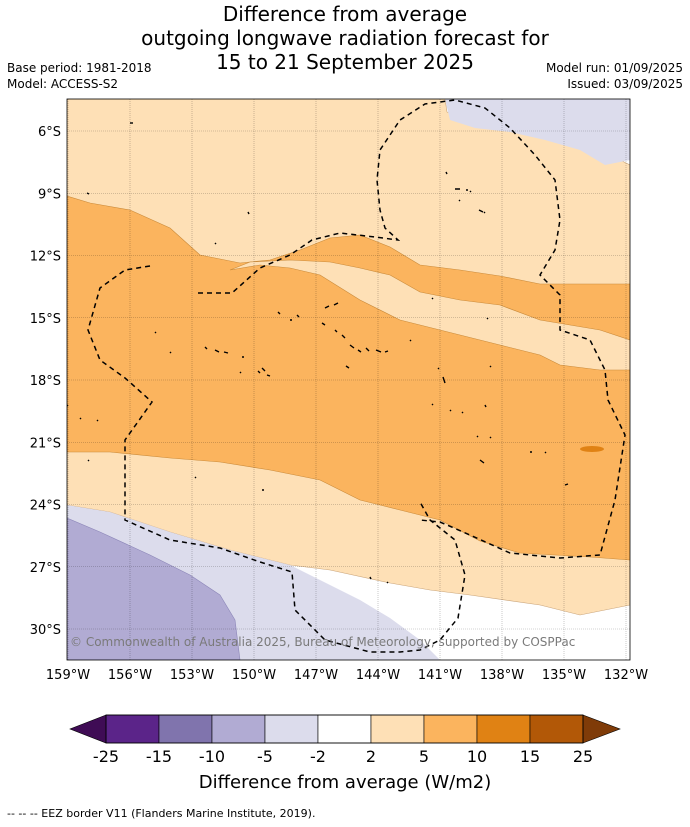  What do you see at coordinates (45, 257) in the screenshot?
I see `latitude-label: 12°S` at bounding box center [45, 257].